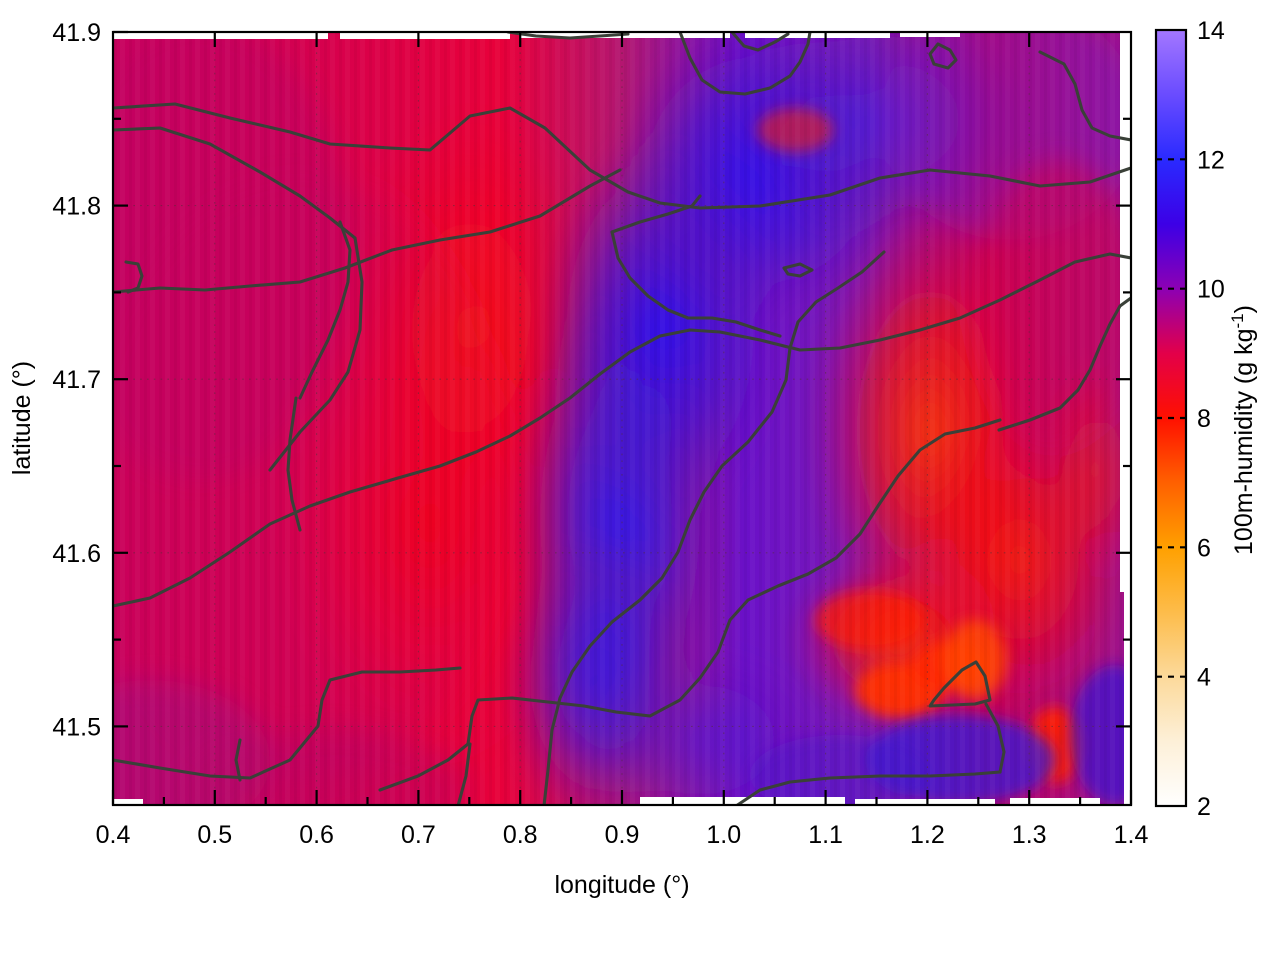  Describe the element at coordinates (723, 835) in the screenshot. I see `x-tick-label: 1.0` at that location.